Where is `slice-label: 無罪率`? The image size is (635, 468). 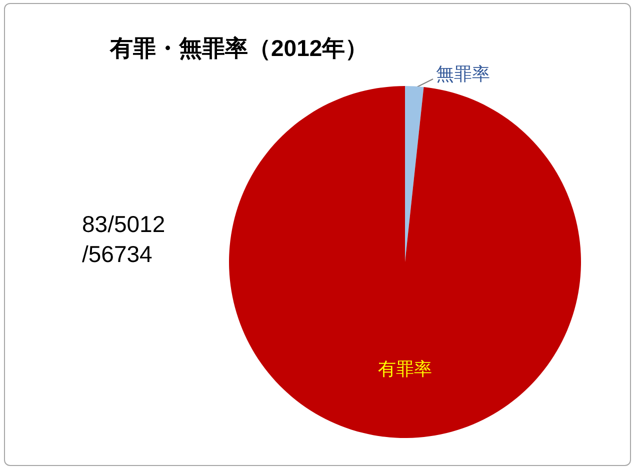
slice-label: 無罪率 is located at coordinates (463, 74).